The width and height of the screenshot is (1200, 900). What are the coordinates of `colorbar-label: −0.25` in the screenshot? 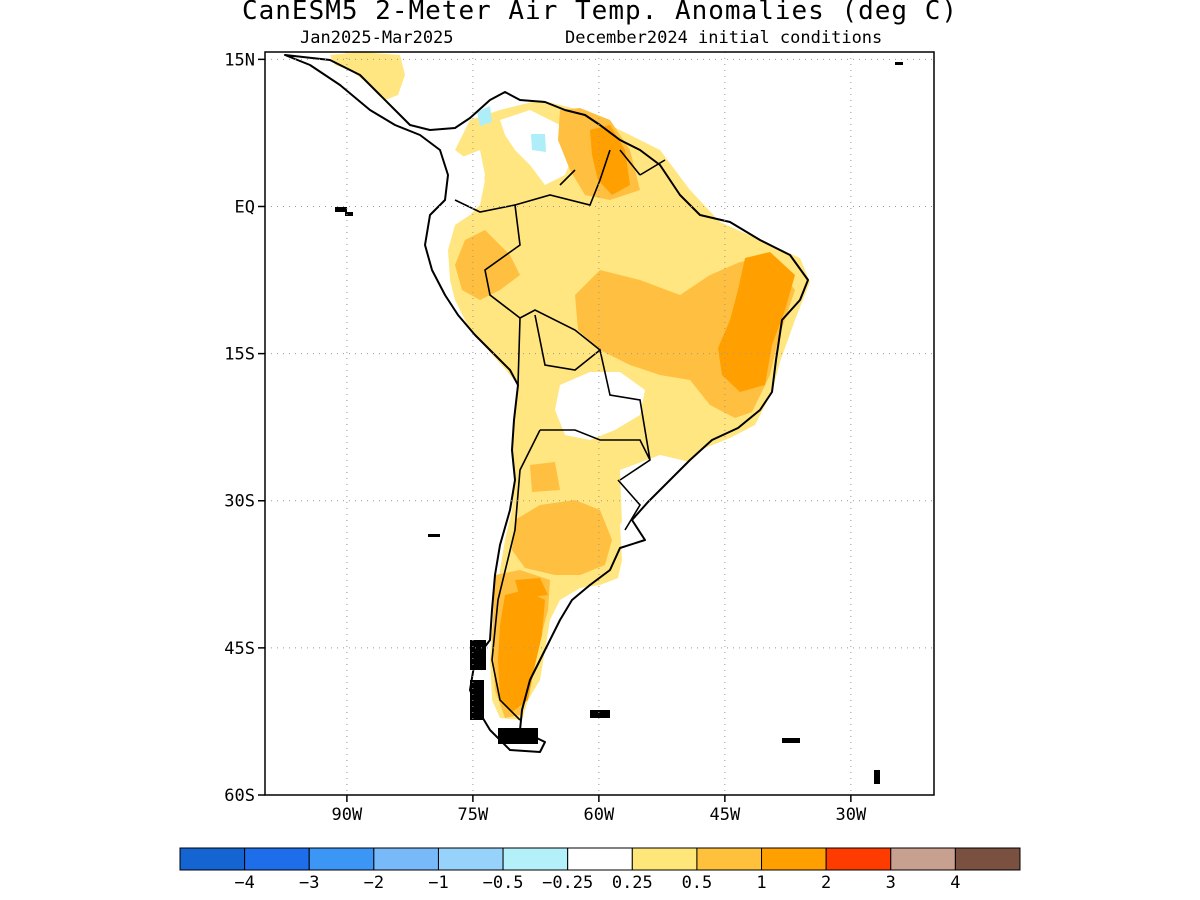 It's located at (567, 883).